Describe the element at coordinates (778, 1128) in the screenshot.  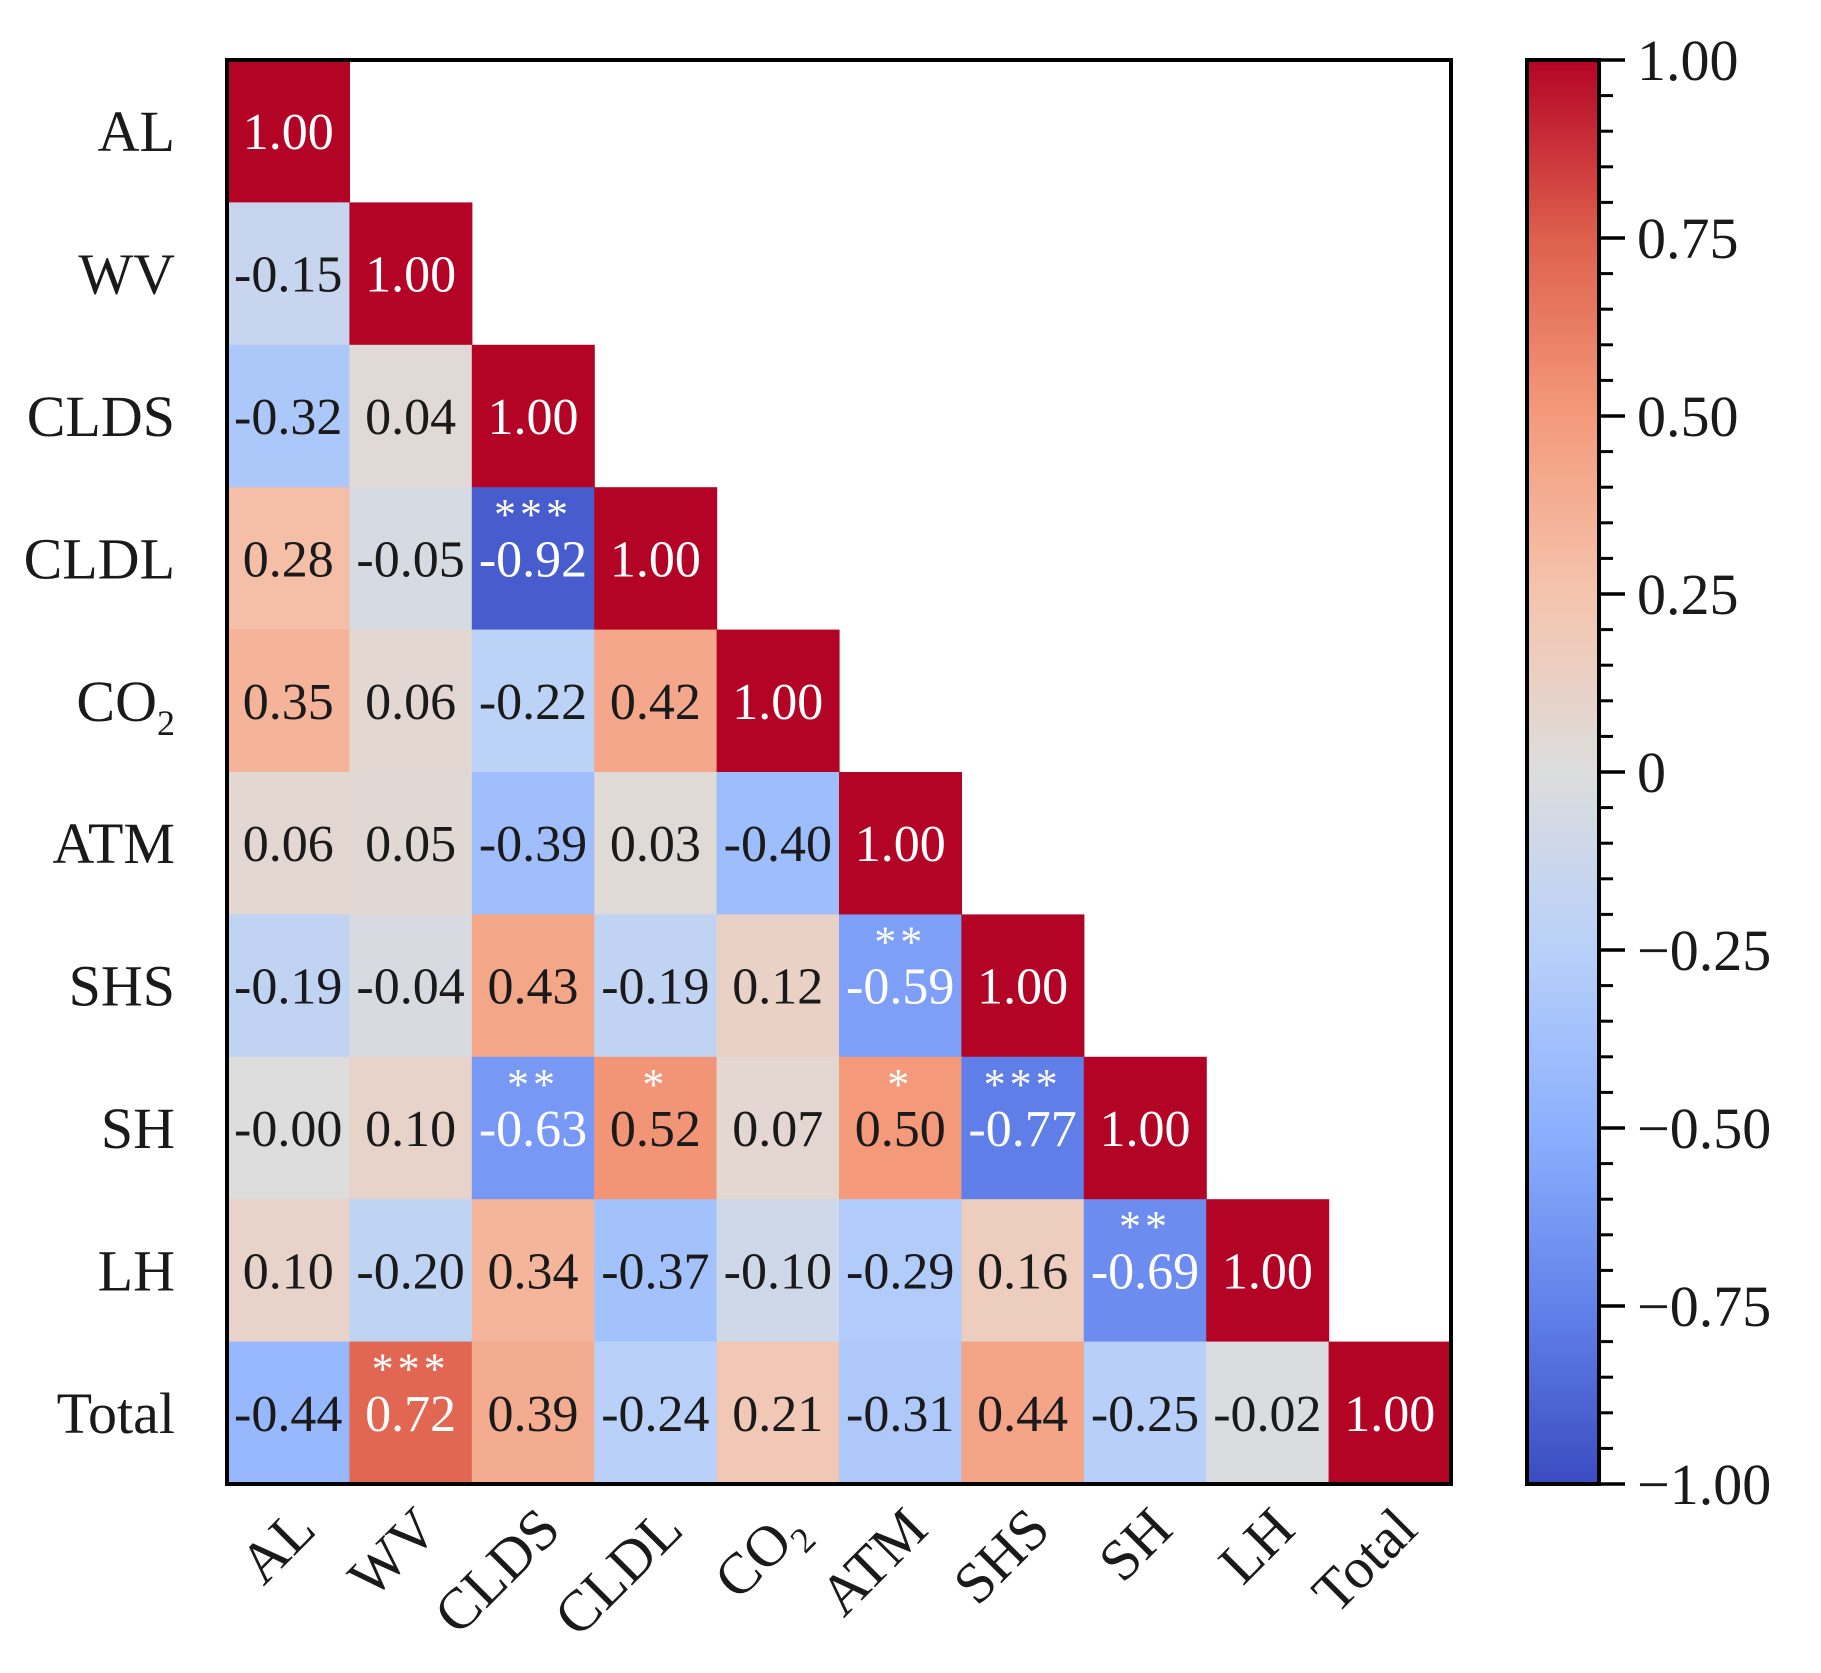
I see `cell-r7-c4` at that location.